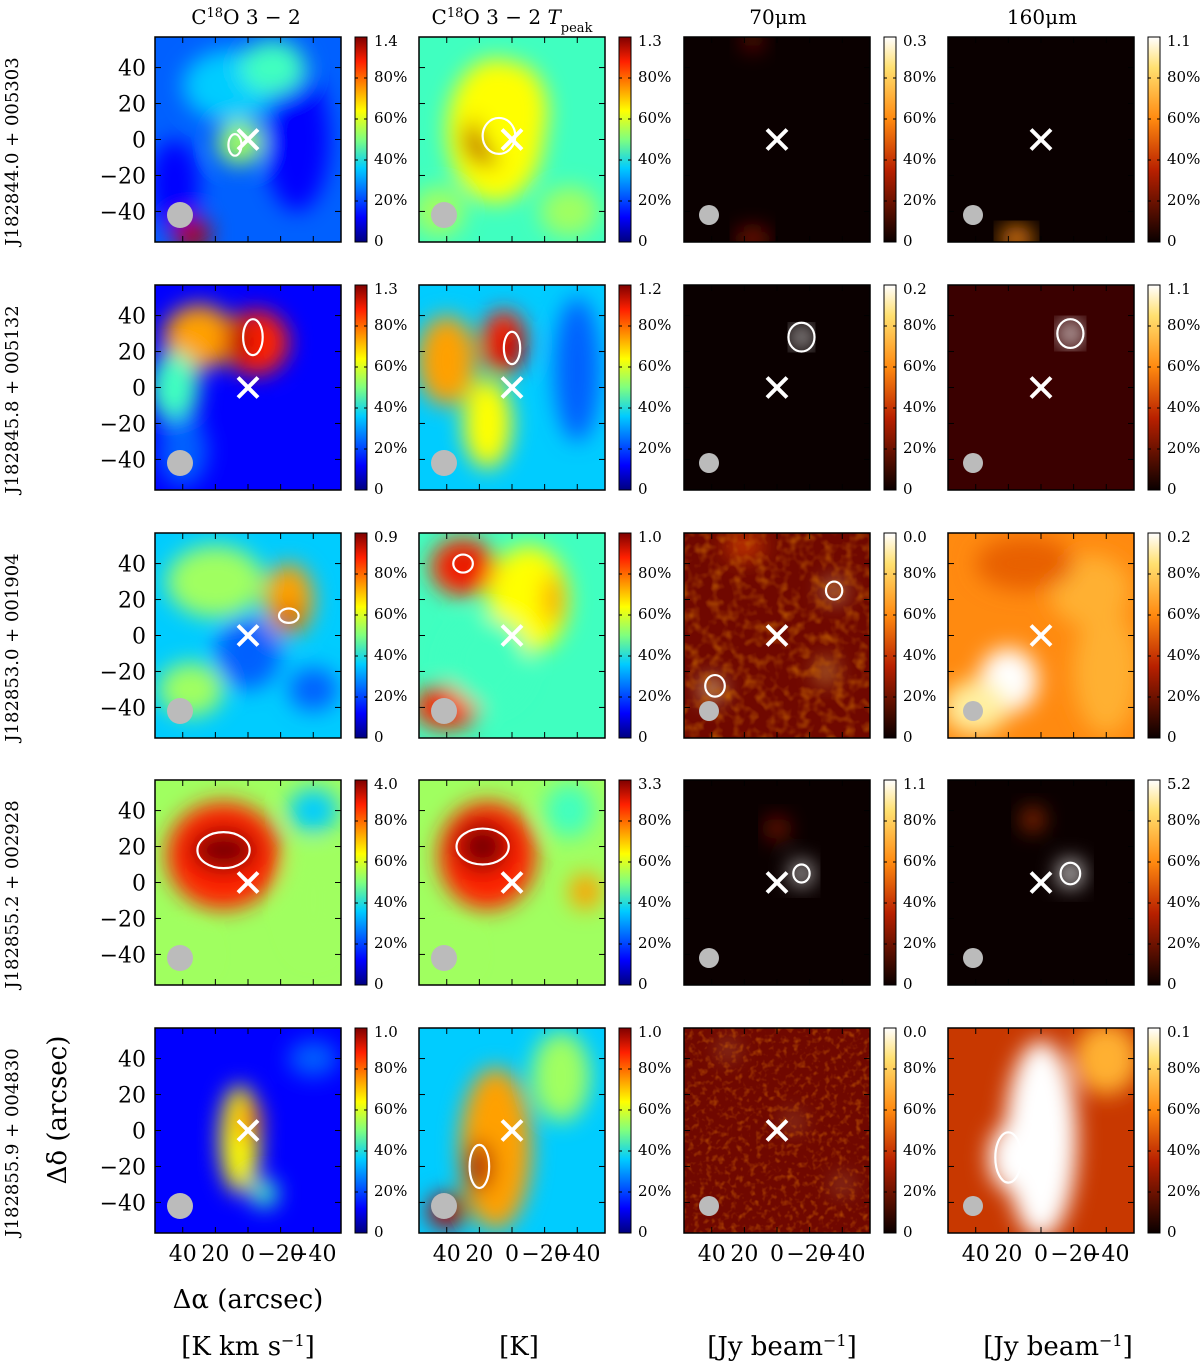 The image size is (1200, 1368). I want to click on row-label-source-5: J182855.9 + 004830, so click(12, 1143).